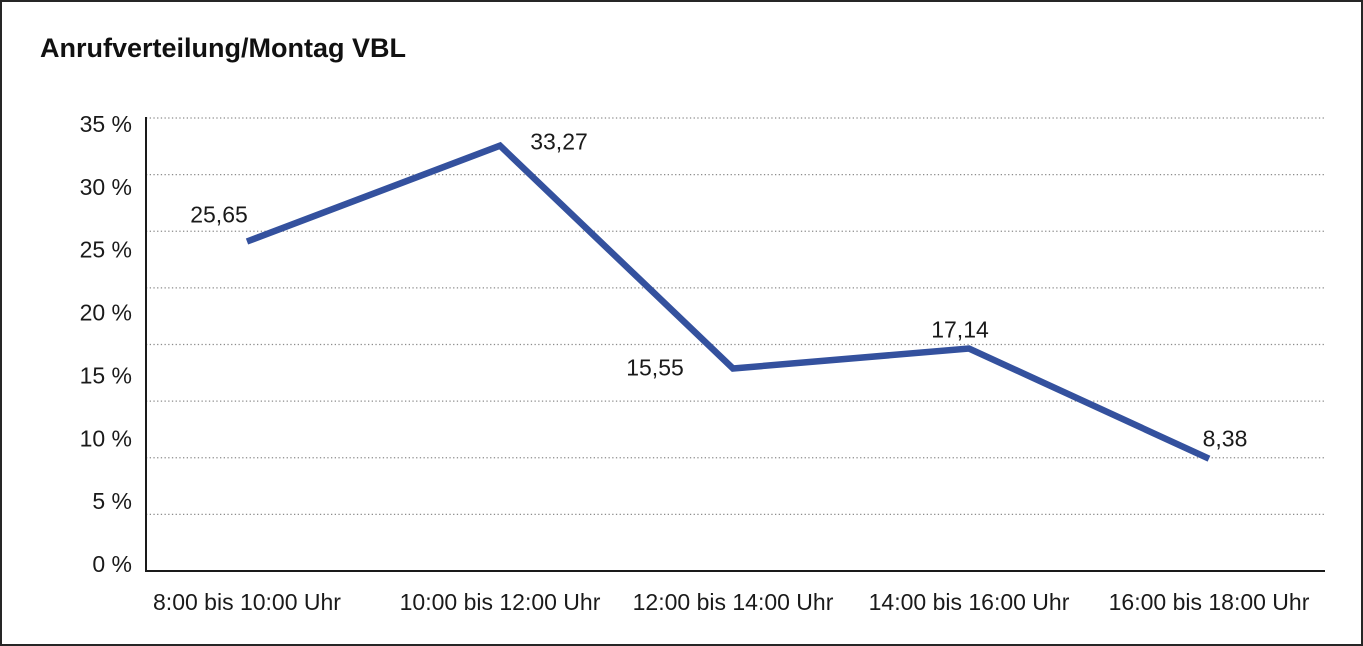 The image size is (1363, 646). What do you see at coordinates (1225, 439) in the screenshot?
I see `data-point-label: 8,38` at bounding box center [1225, 439].